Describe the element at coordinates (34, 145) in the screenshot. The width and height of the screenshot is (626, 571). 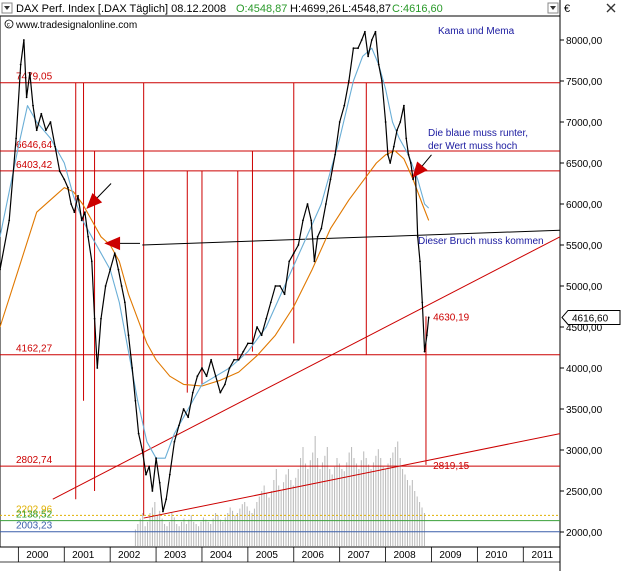
I see `level-label: 6646,64` at that location.